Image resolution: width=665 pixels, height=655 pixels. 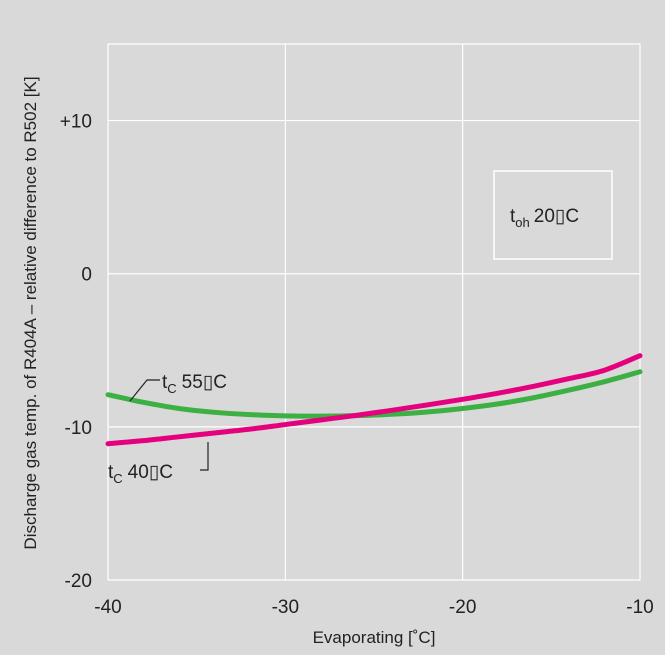 What do you see at coordinates (544, 216) in the screenshot?
I see `annotation-value: 20` at bounding box center [544, 216].